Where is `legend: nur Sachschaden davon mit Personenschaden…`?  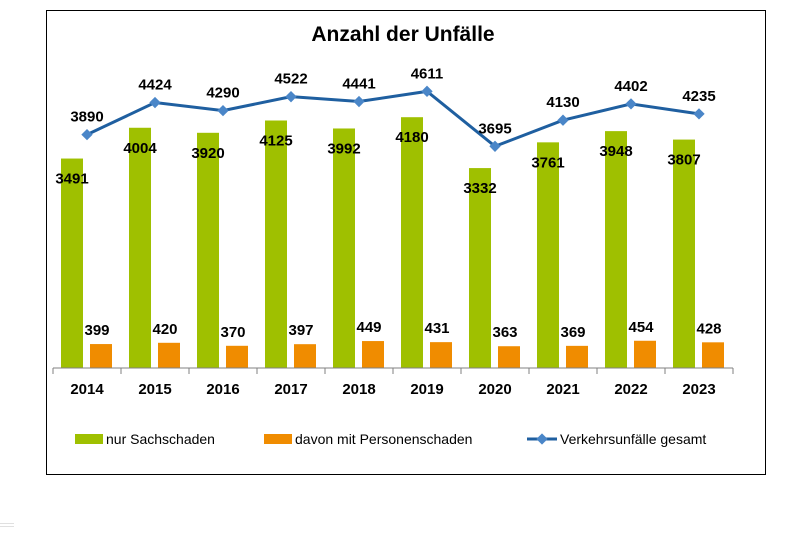 legend: nur Sachschaden davon mit Personenschaden… is located at coordinates (390, 439).